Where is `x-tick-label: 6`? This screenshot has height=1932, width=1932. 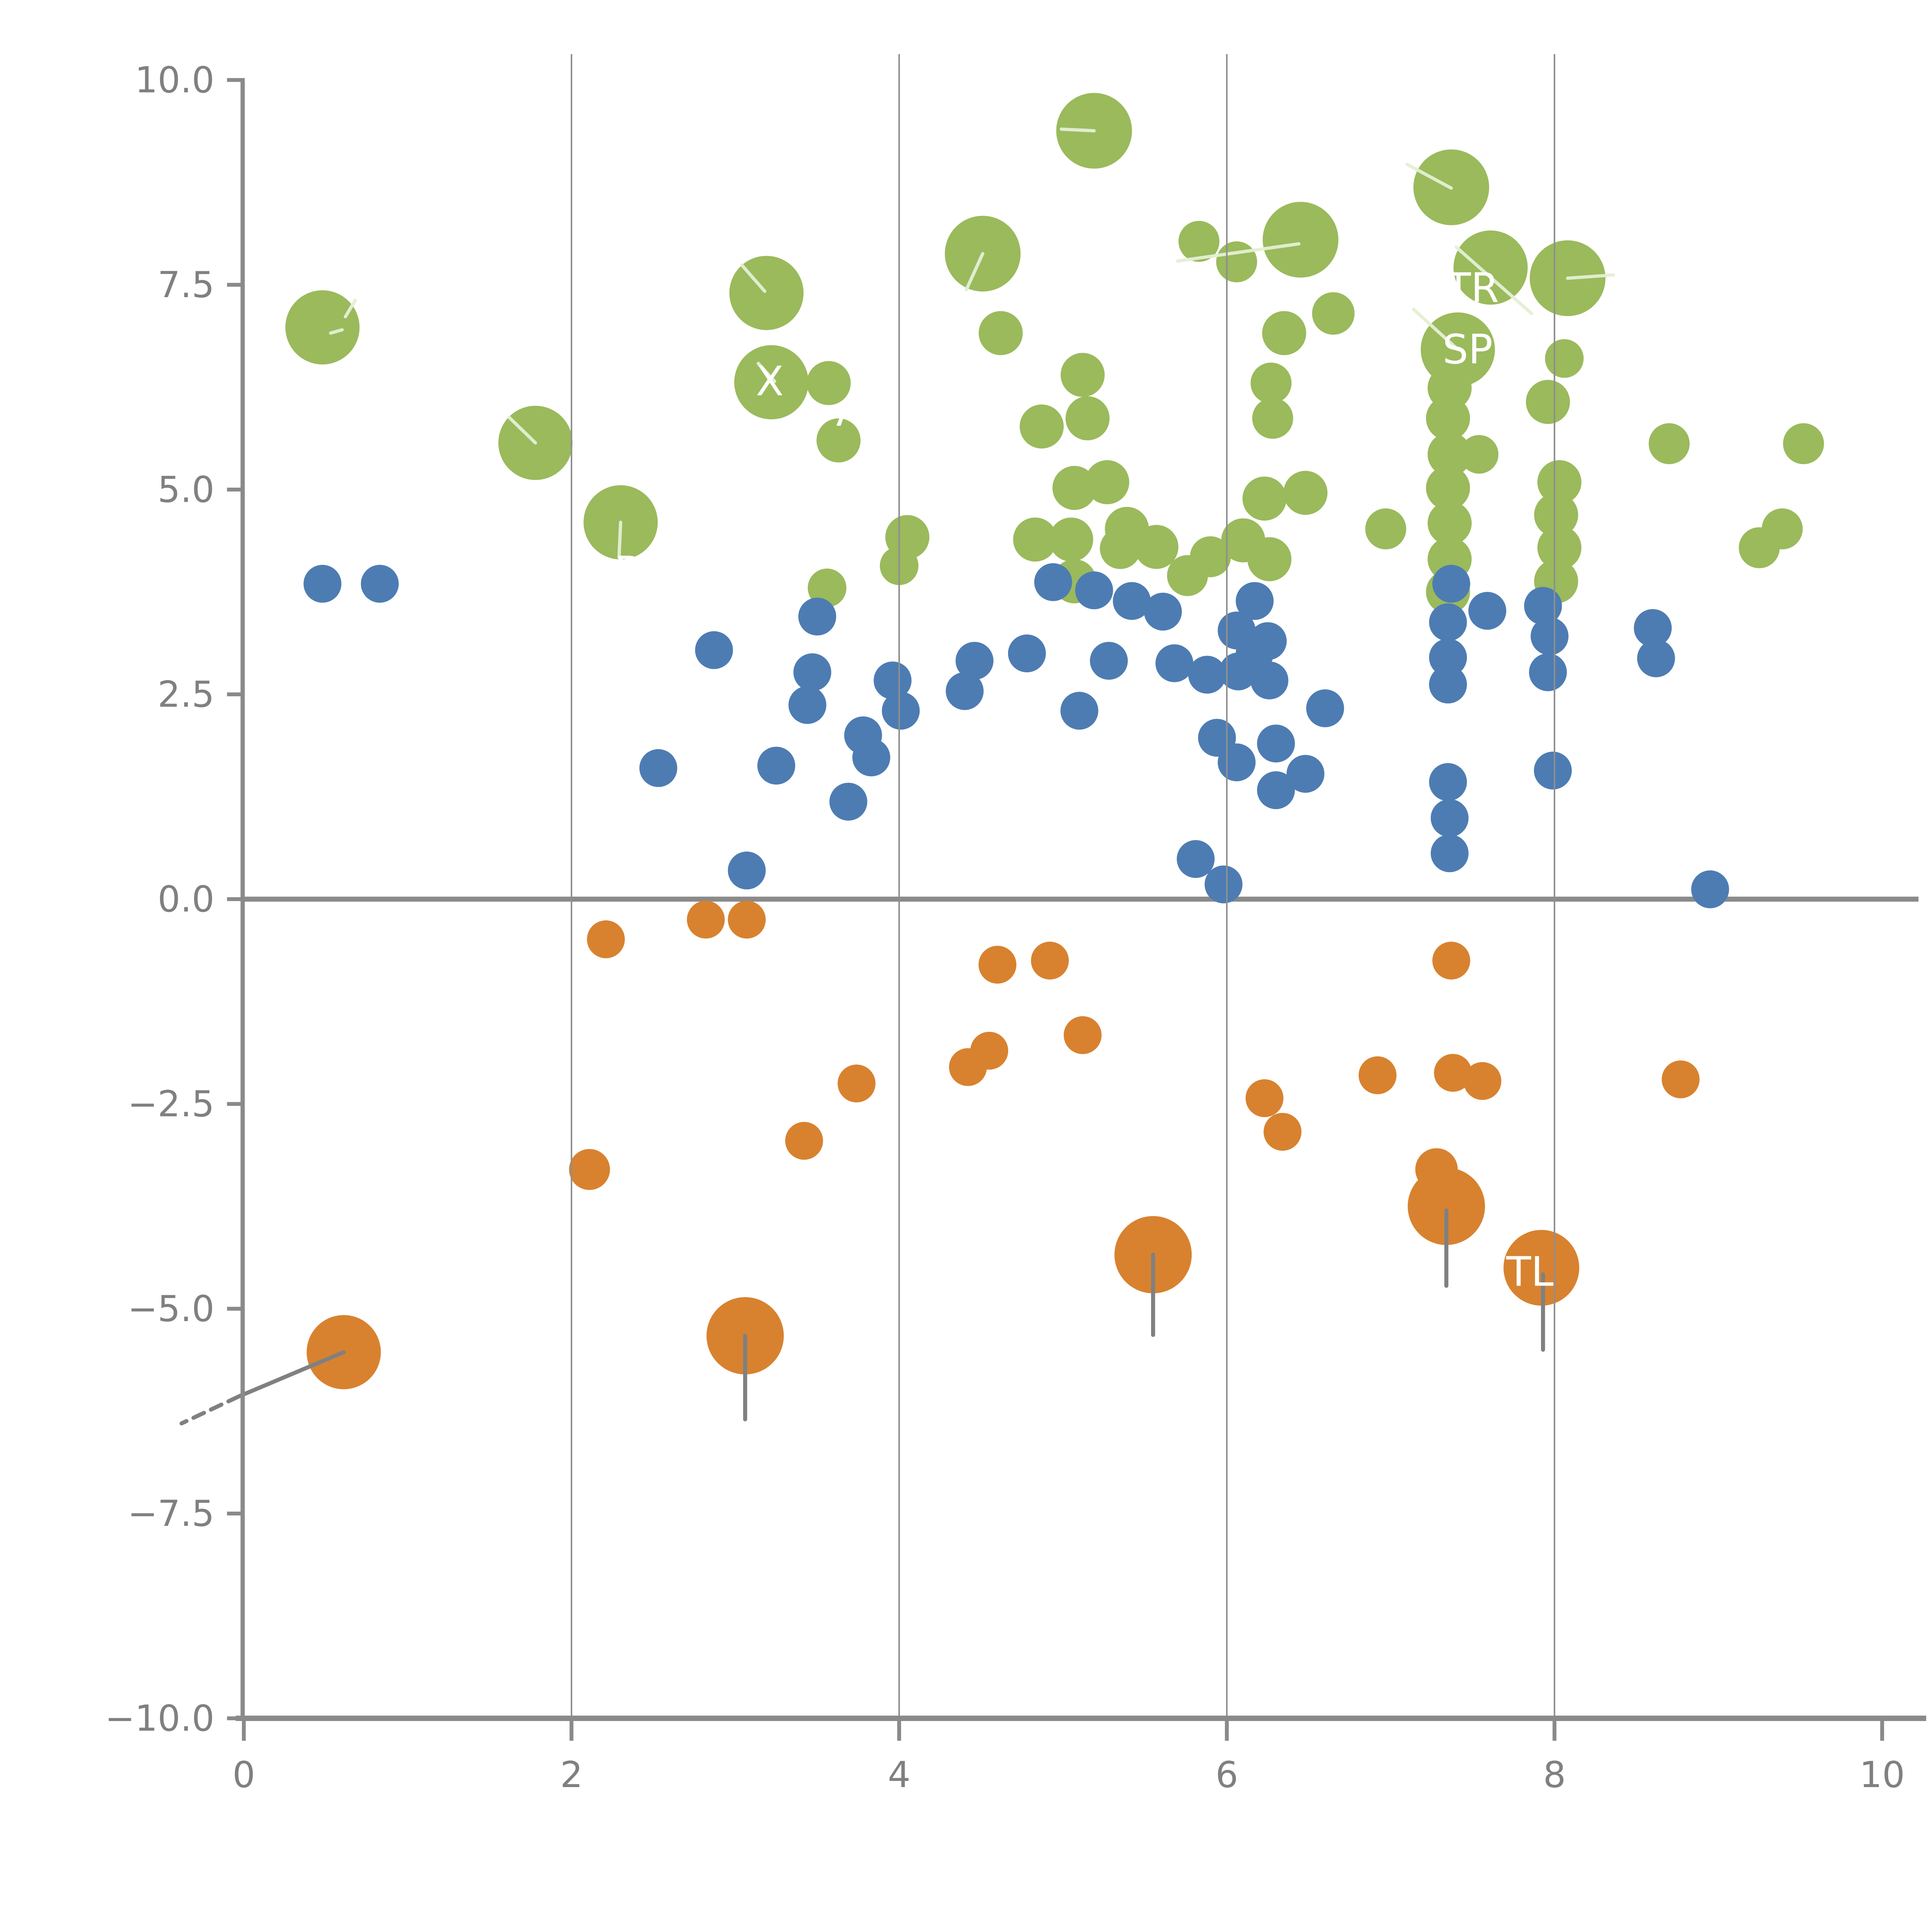 x-tick-label: 6 is located at coordinates (1227, 1775).